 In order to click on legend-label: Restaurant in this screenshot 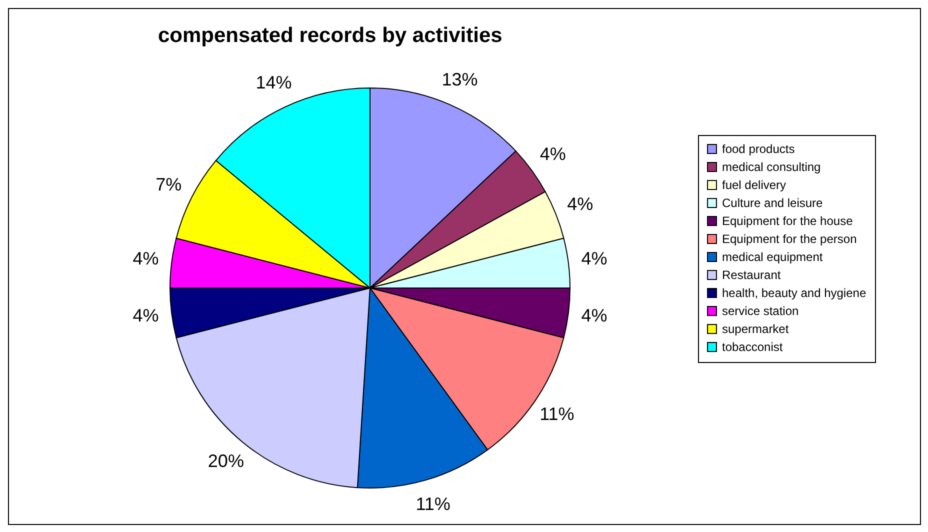, I will do `click(752, 275)`.